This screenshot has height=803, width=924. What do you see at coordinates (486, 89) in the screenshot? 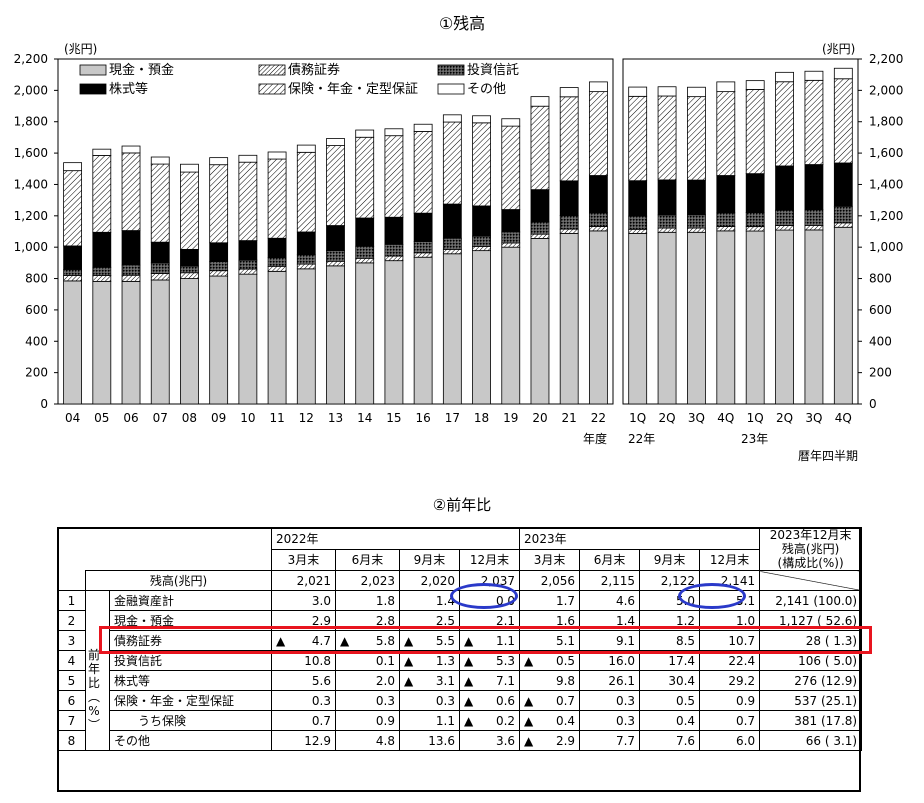
I see `legend-label: その他` at bounding box center [486, 89].